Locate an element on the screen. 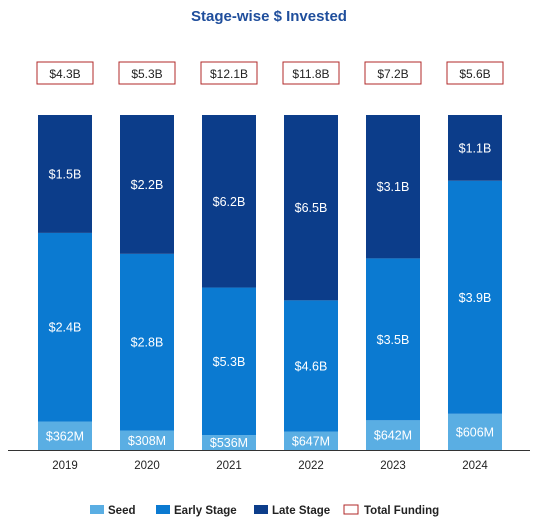 Image resolution: width=538 pixels, height=530 pixels. bar-segment-late-stage-2019 is located at coordinates (65, 174).